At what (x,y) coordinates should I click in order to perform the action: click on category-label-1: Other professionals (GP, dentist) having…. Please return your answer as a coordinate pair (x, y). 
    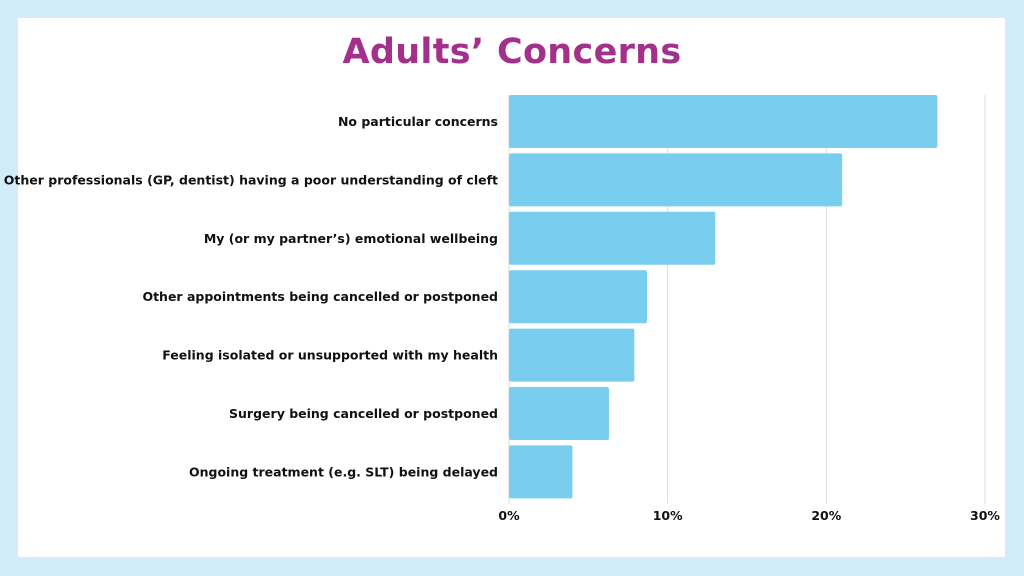
    Looking at the image, I should click on (251, 179).